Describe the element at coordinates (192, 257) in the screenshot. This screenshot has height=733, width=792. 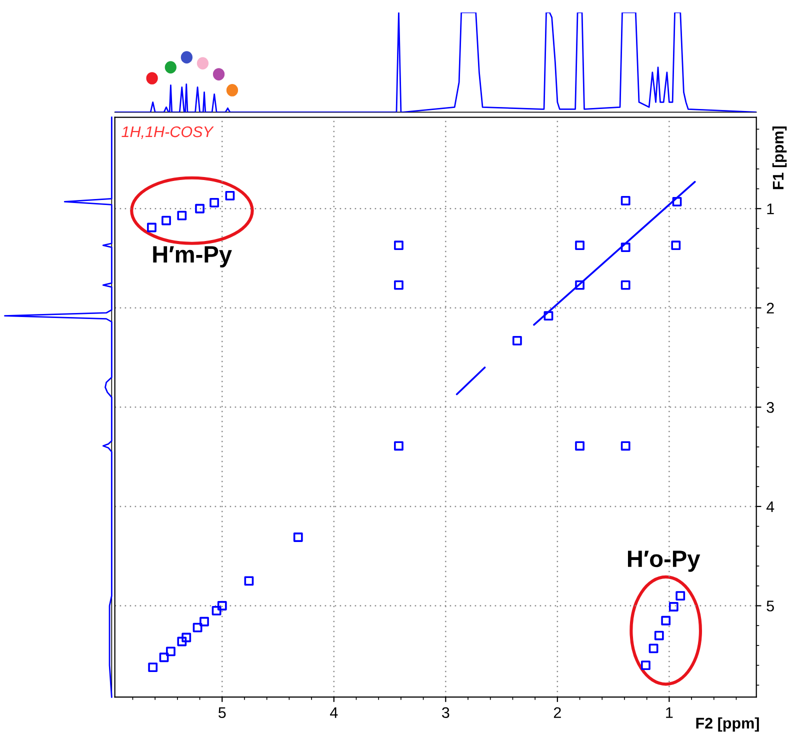
I see `annotation: H′m-Py` at that location.